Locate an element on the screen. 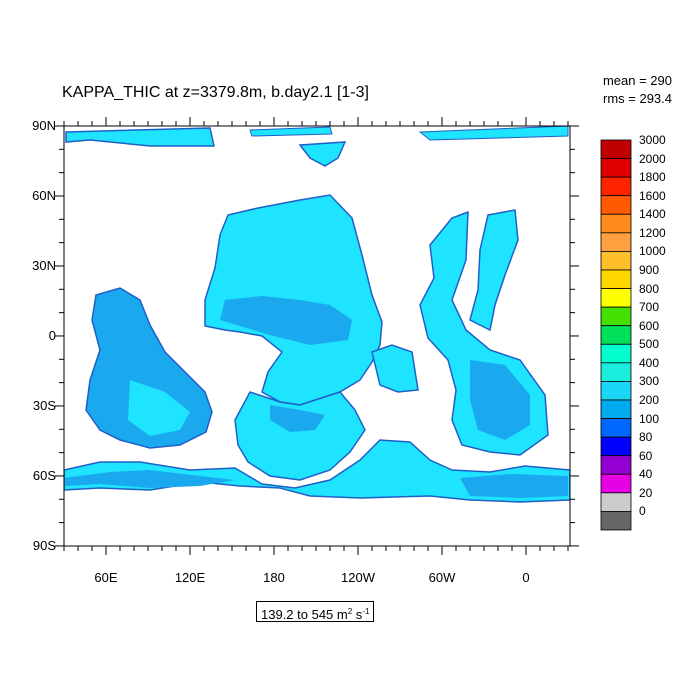 The image size is (700, 700). ocean-region-arctic is located at coordinates (140, 137).